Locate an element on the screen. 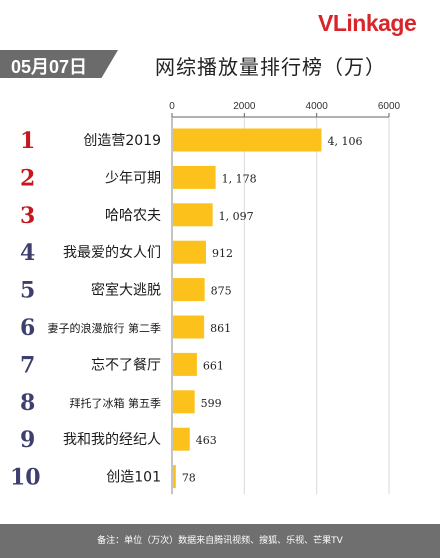  value-label: 661 is located at coordinates (213, 365).